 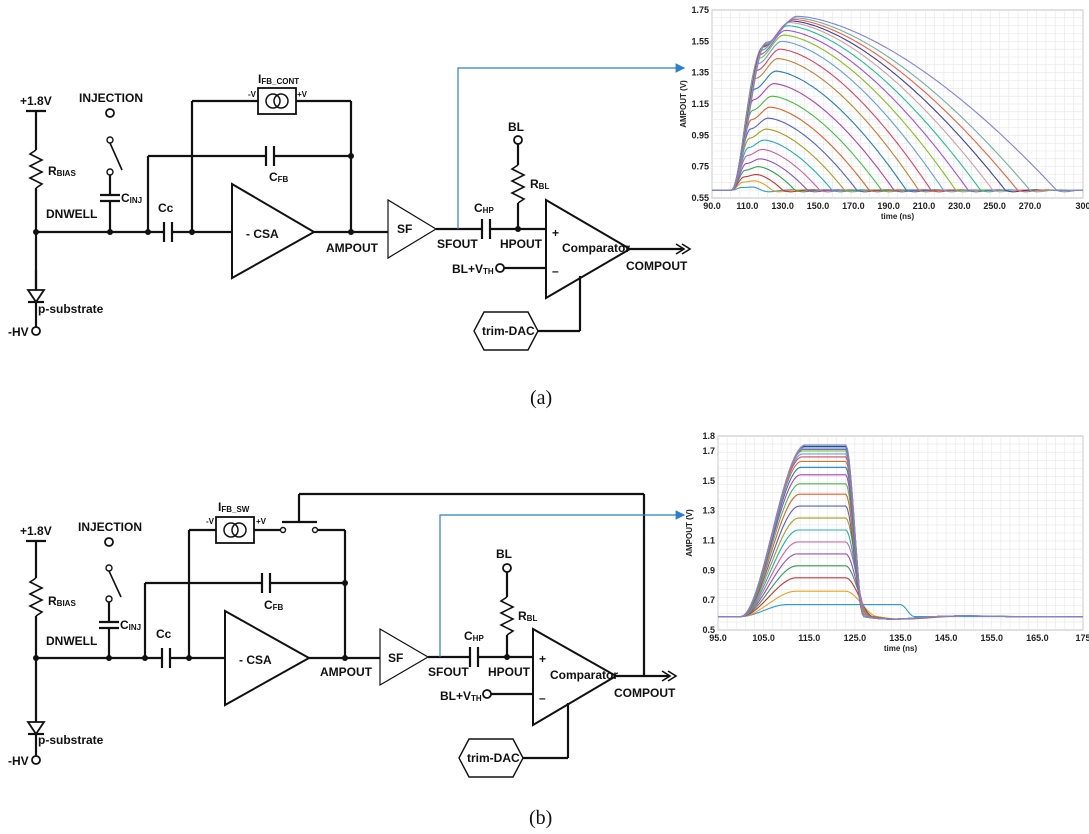 I want to click on x-tick-label: 175, so click(x=1082, y=638).